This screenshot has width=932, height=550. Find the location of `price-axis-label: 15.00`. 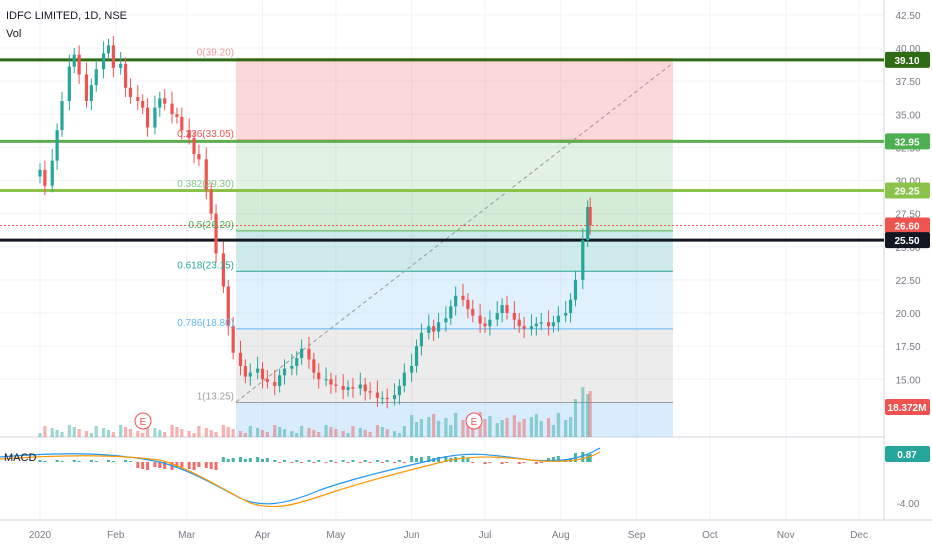

price-axis-label: 15.00 is located at coordinates (907, 380).